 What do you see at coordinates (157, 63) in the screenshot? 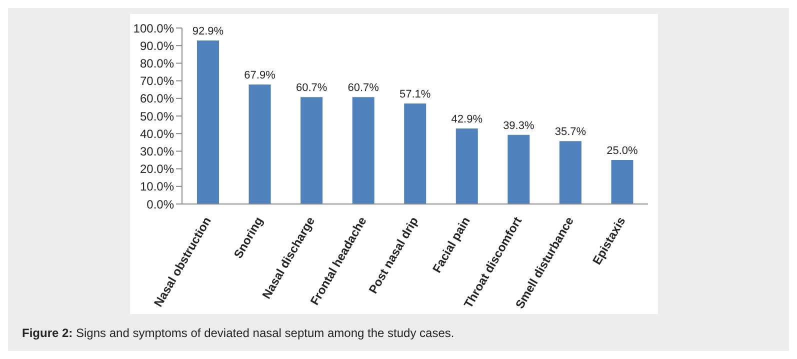
I see `y-tick-label: 80.0%` at bounding box center [157, 63].